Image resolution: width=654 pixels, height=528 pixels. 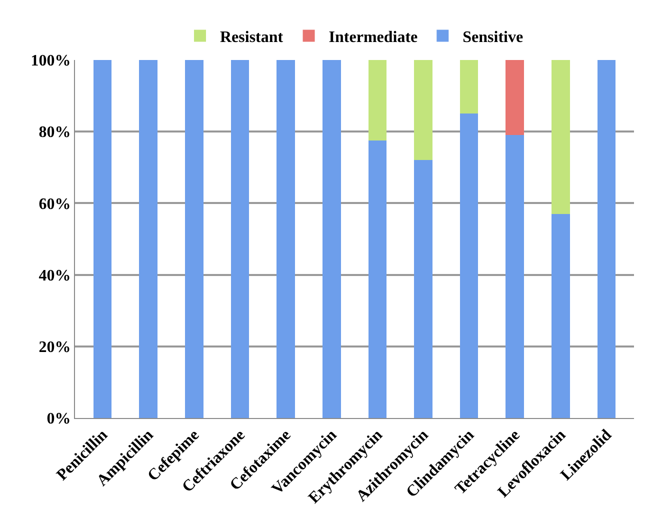 I want to click on legend-label: Resistant, so click(x=252, y=37).